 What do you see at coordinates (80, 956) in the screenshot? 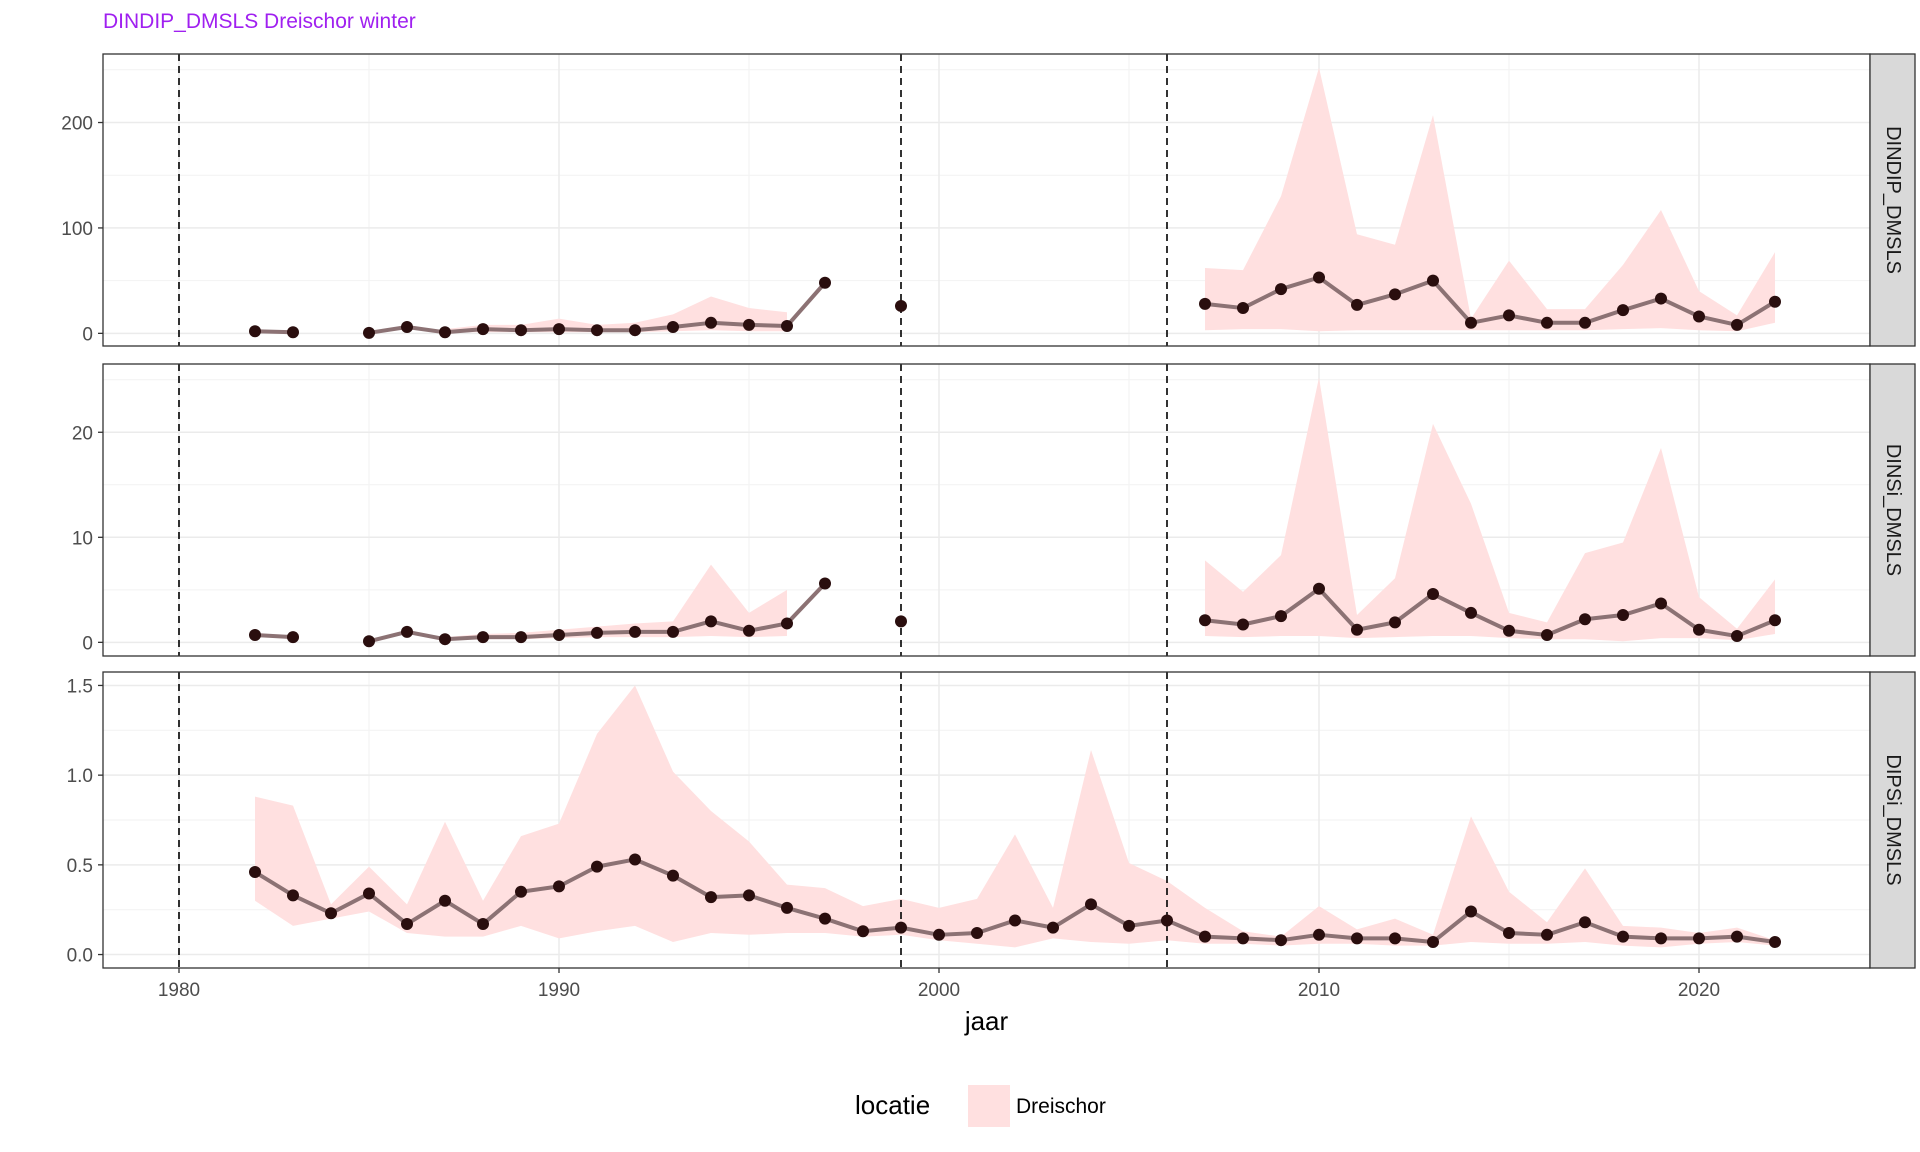
I see `y-tick-label: 0.0` at bounding box center [80, 956].